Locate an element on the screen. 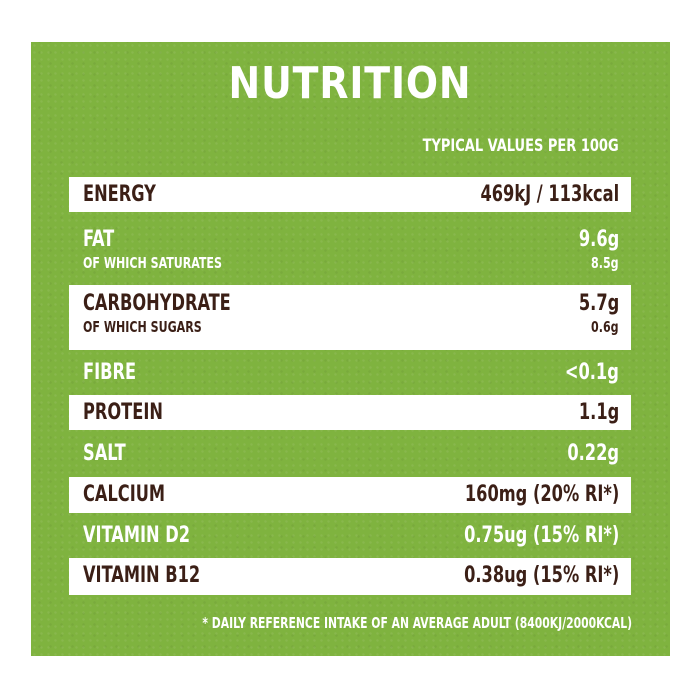 The image size is (700, 700). nutrient-label: SALT is located at coordinates (104, 453).